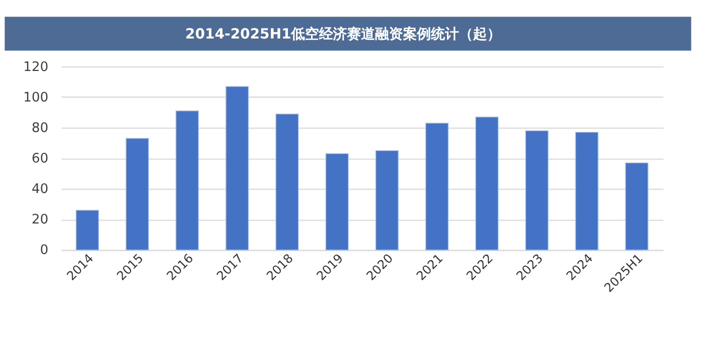 This screenshot has height=339, width=710. I want to click on chart-title: 2014-2025H1低空经济赛道融资案例统计（起）, so click(343, 33).